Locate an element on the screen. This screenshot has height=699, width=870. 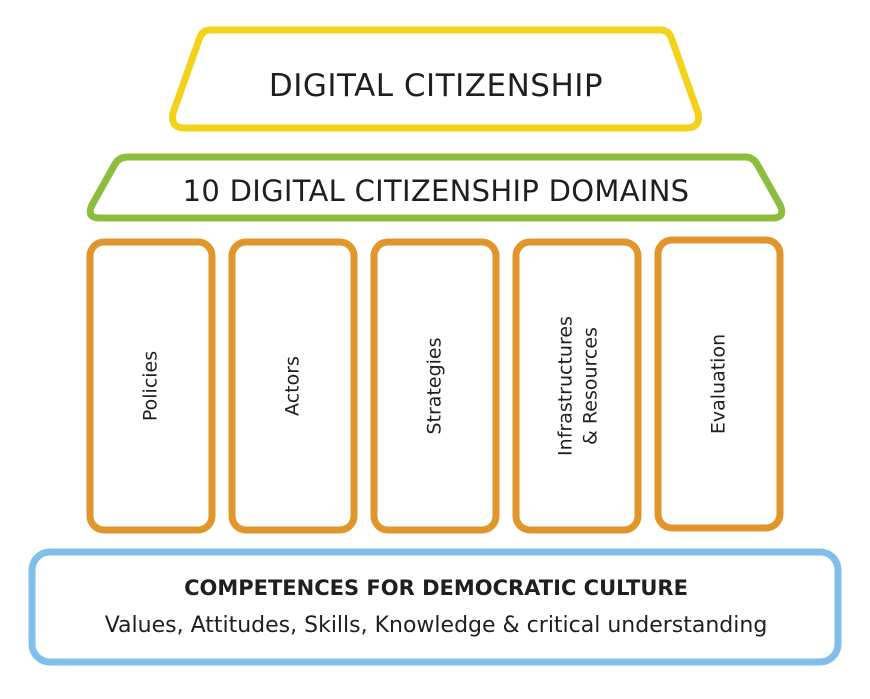
domains-shape is located at coordinates (436, 187).